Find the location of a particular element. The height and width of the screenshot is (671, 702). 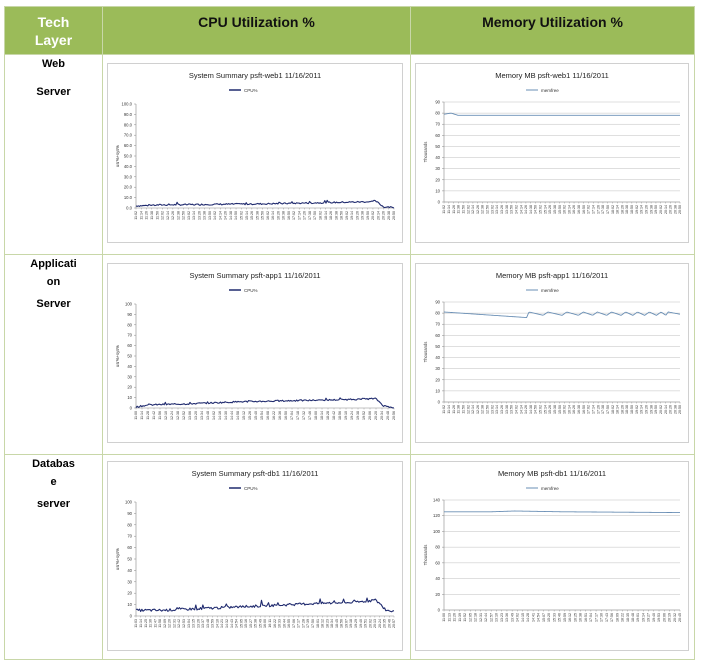

x-tick-label: 20:35 is located at coordinates (385, 623).